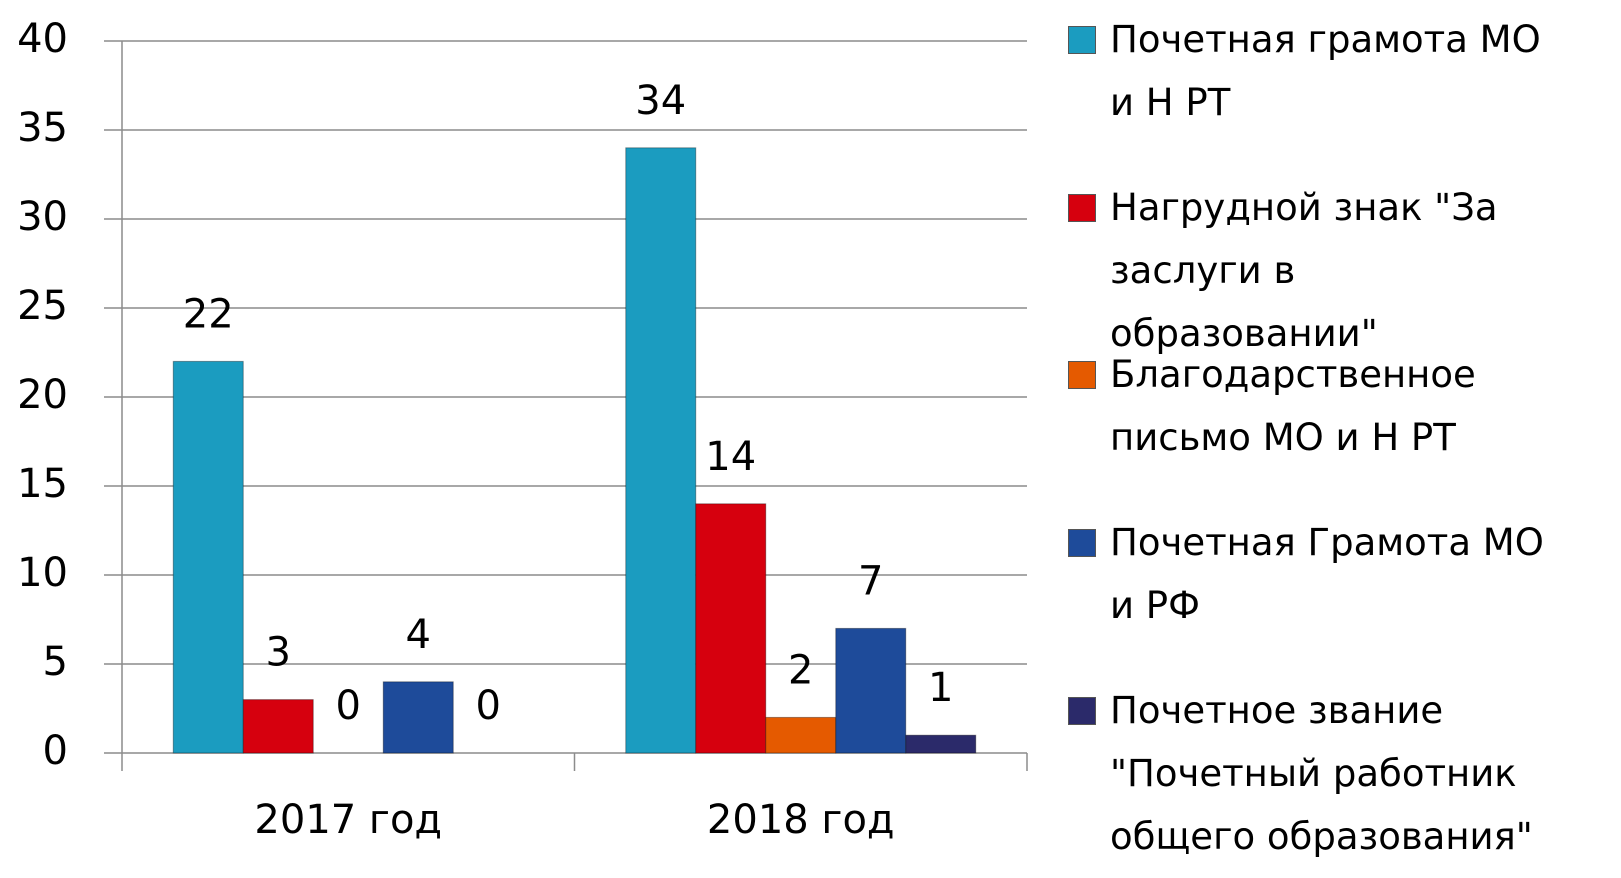  What do you see at coordinates (1293, 406) in the screenshot?
I see `legend-label: Благодарственное письмо МО и Н РТ` at bounding box center [1293, 406].